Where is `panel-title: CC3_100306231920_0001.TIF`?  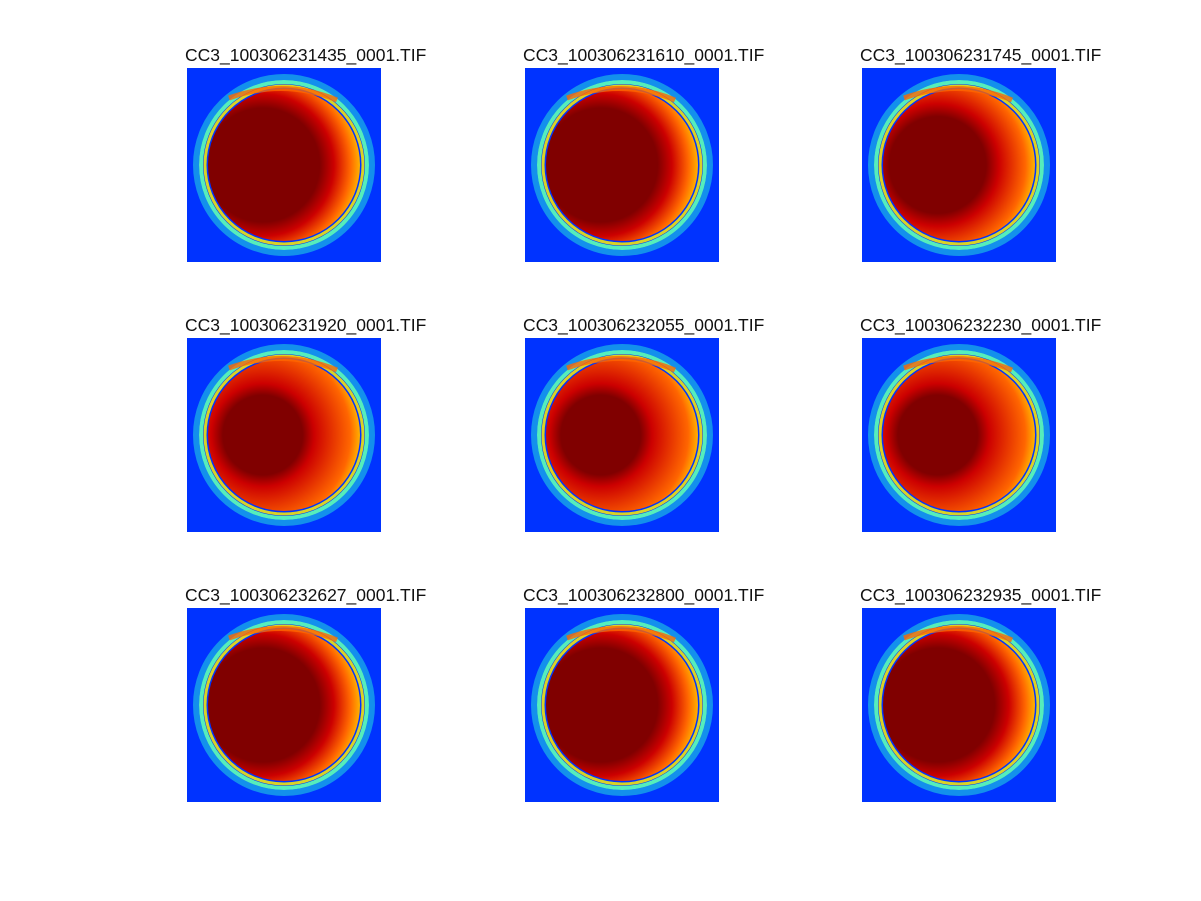
panel-title: CC3_100306231920_0001.TIF is located at coordinates (306, 325).